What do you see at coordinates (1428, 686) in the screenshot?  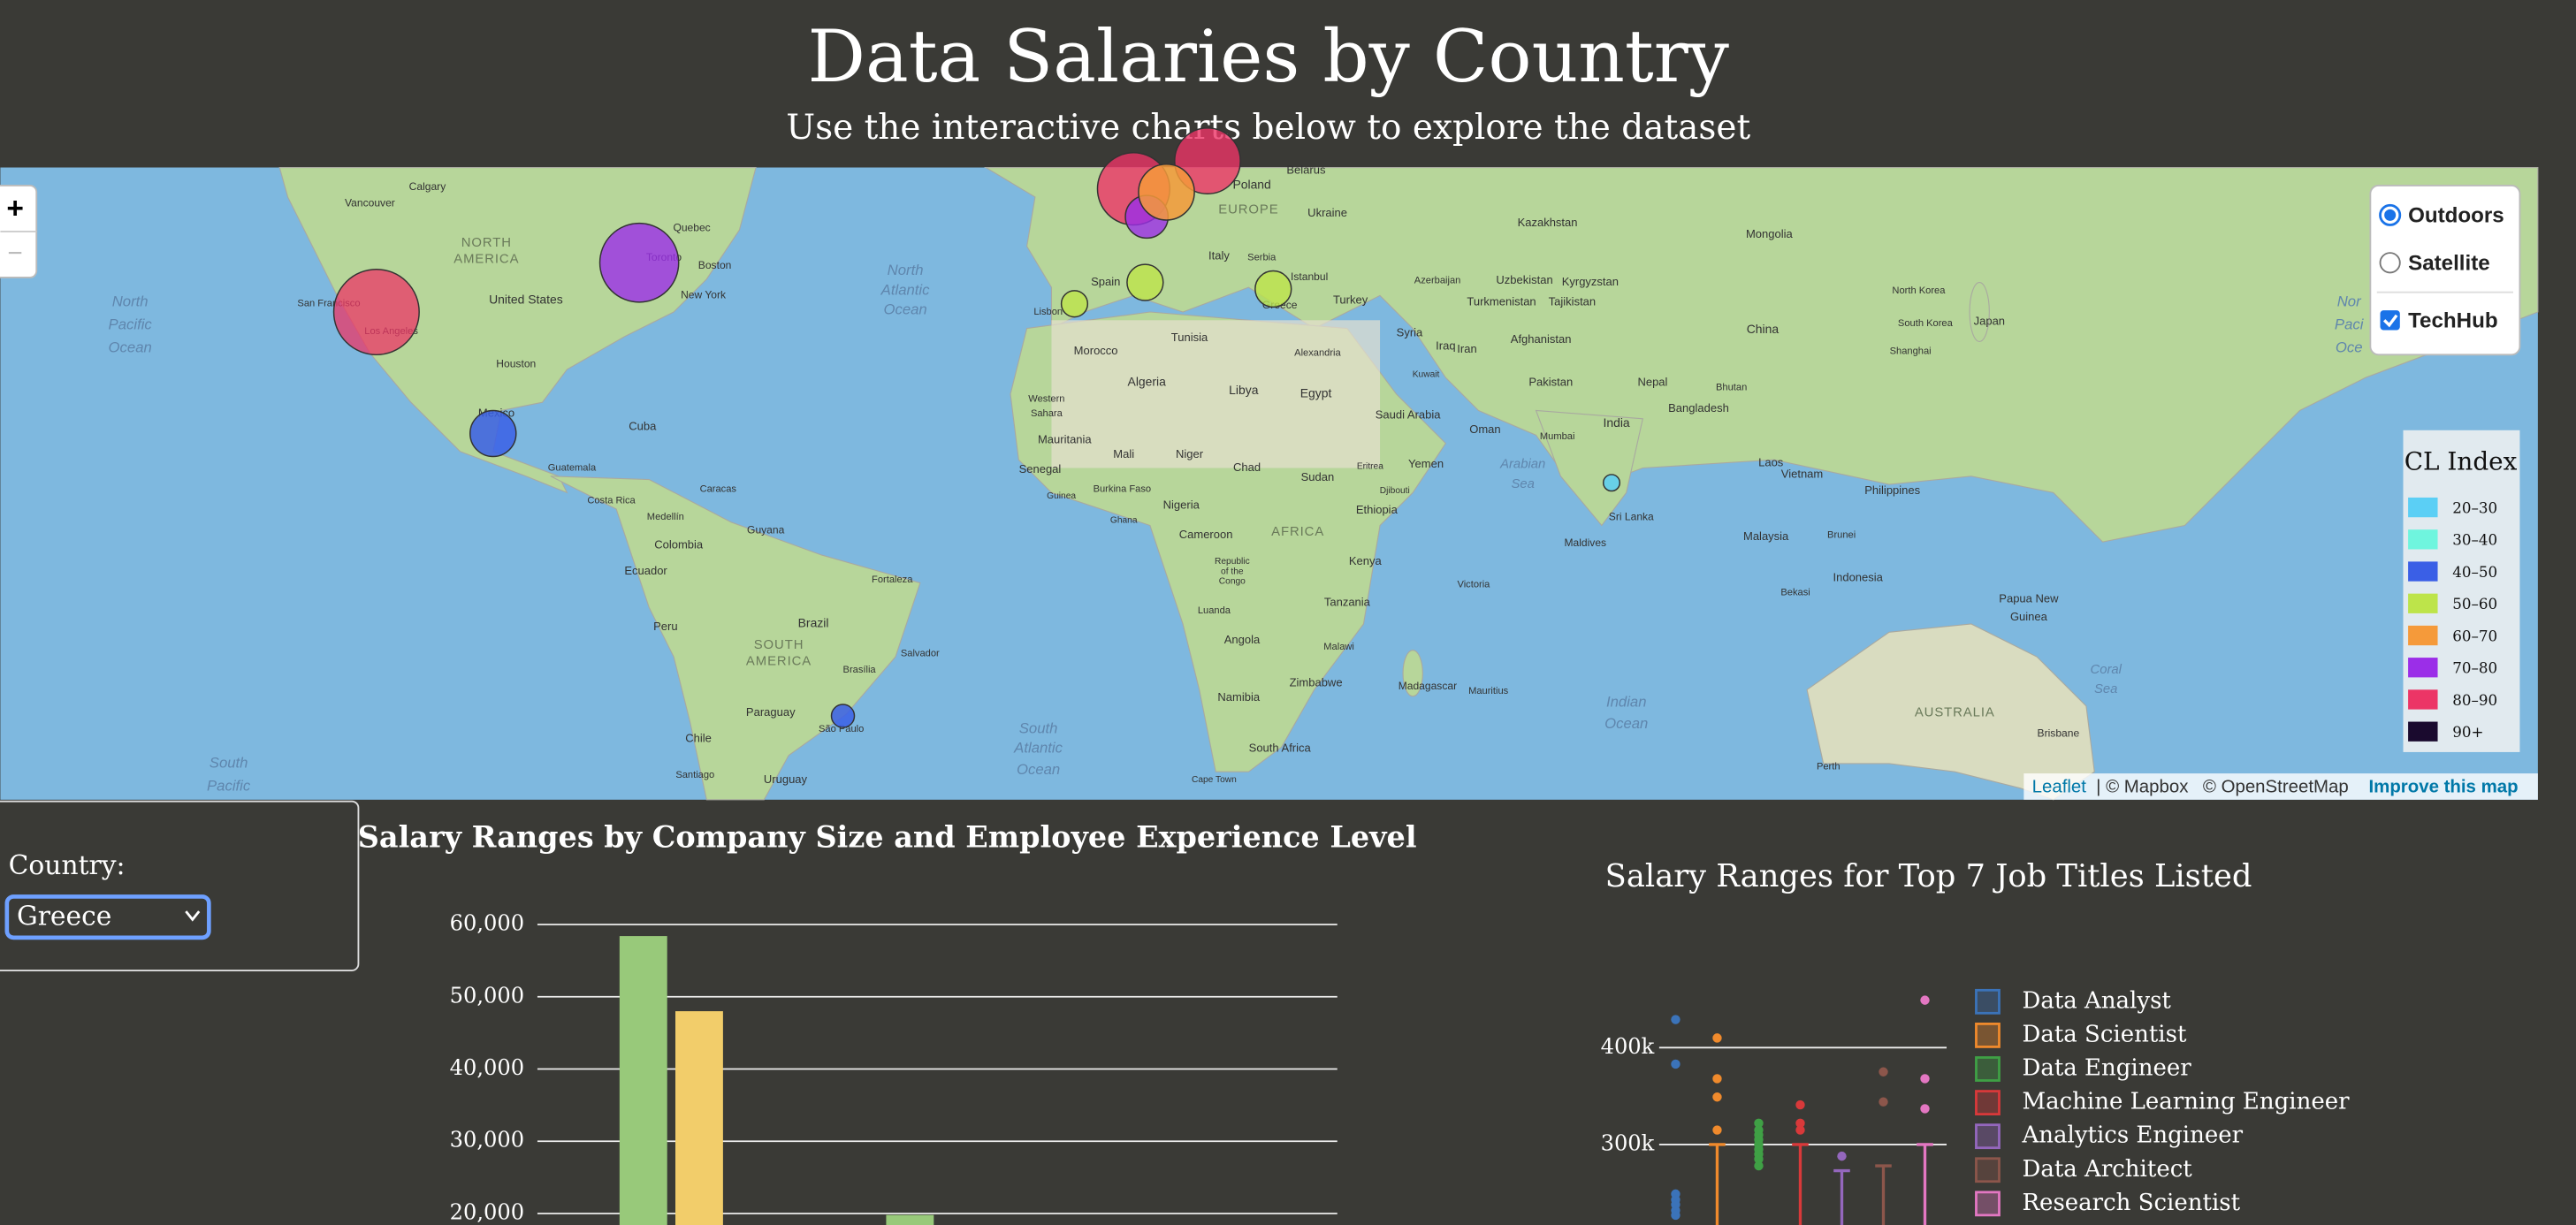 I see `map-label: Madagascar` at bounding box center [1428, 686].